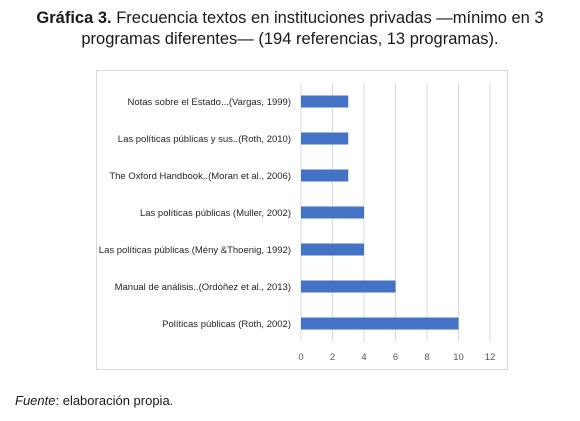  I want to click on x-tick-label: 4, so click(363, 357).